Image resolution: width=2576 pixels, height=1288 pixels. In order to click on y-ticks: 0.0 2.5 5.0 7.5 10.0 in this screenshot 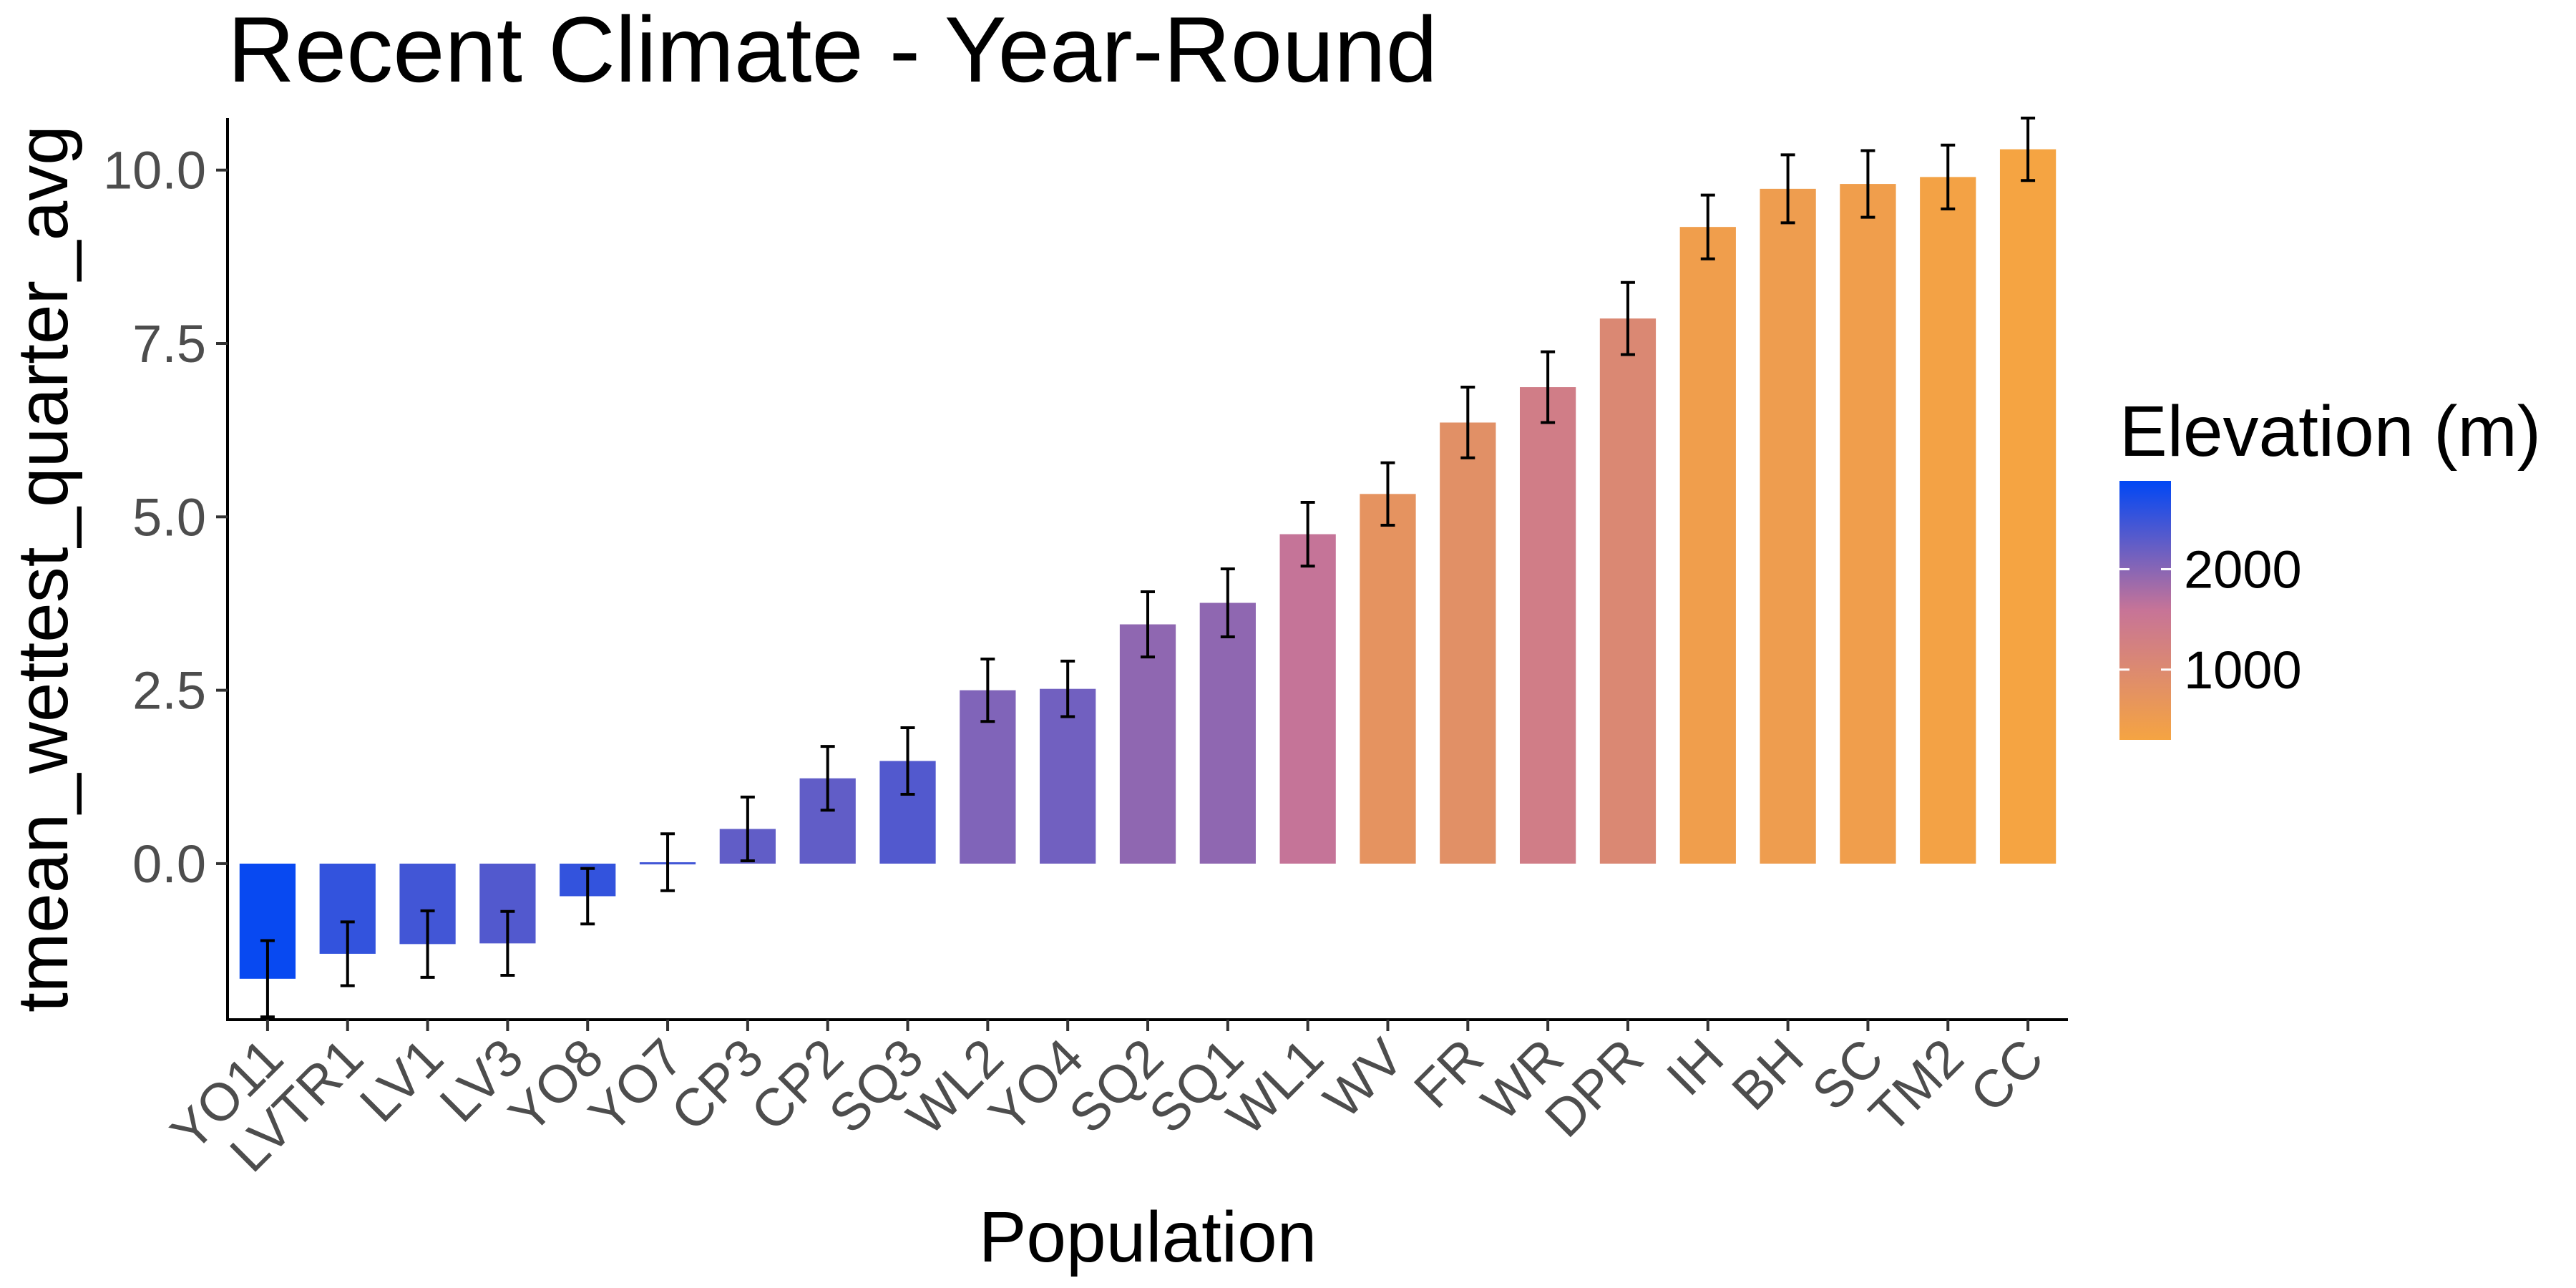, I will do `click(165, 517)`.